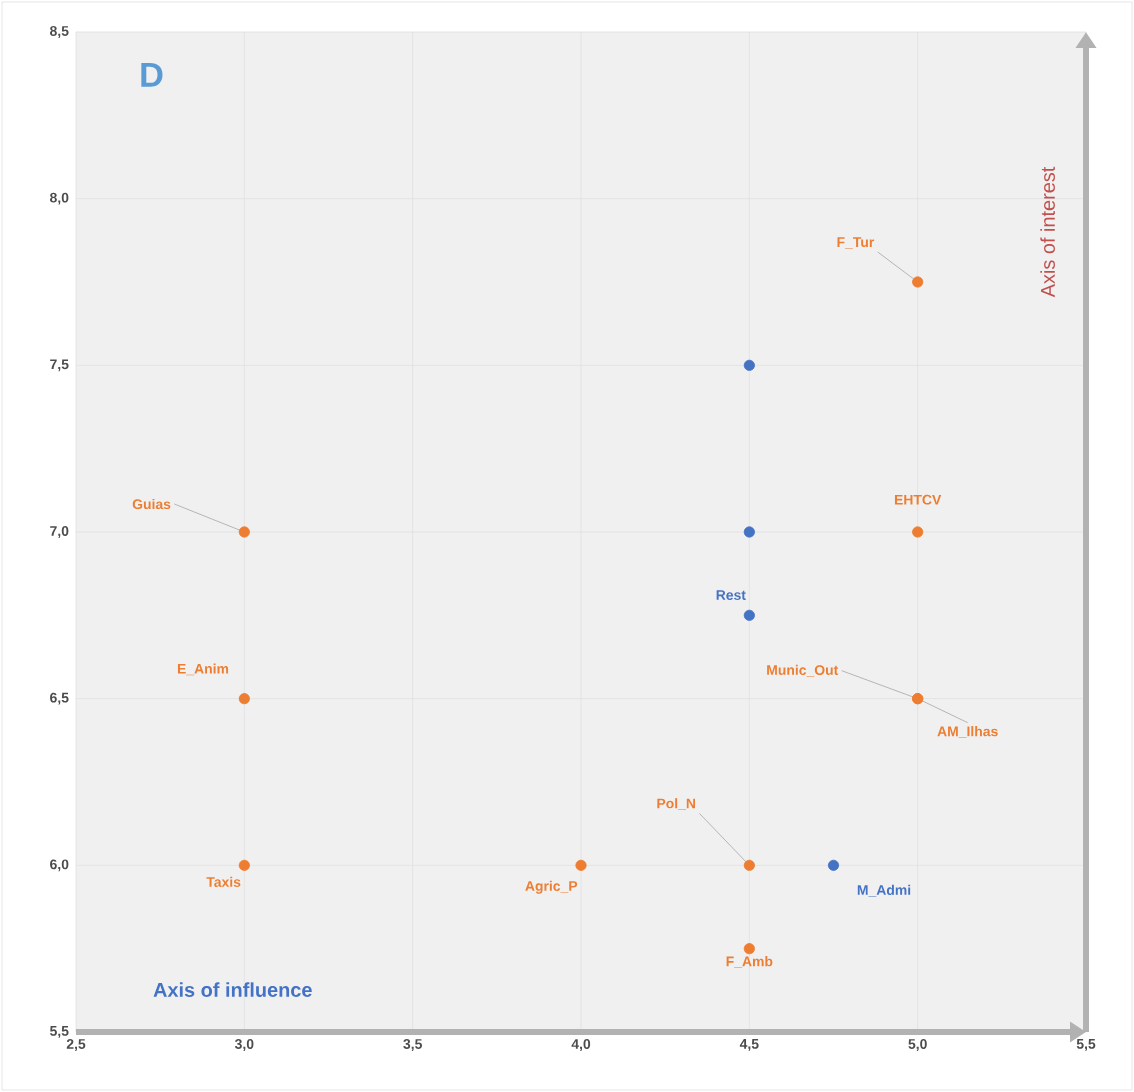 The width and height of the screenshot is (1134, 1092). I want to click on x-axis-title: Axis of influence, so click(232, 989).